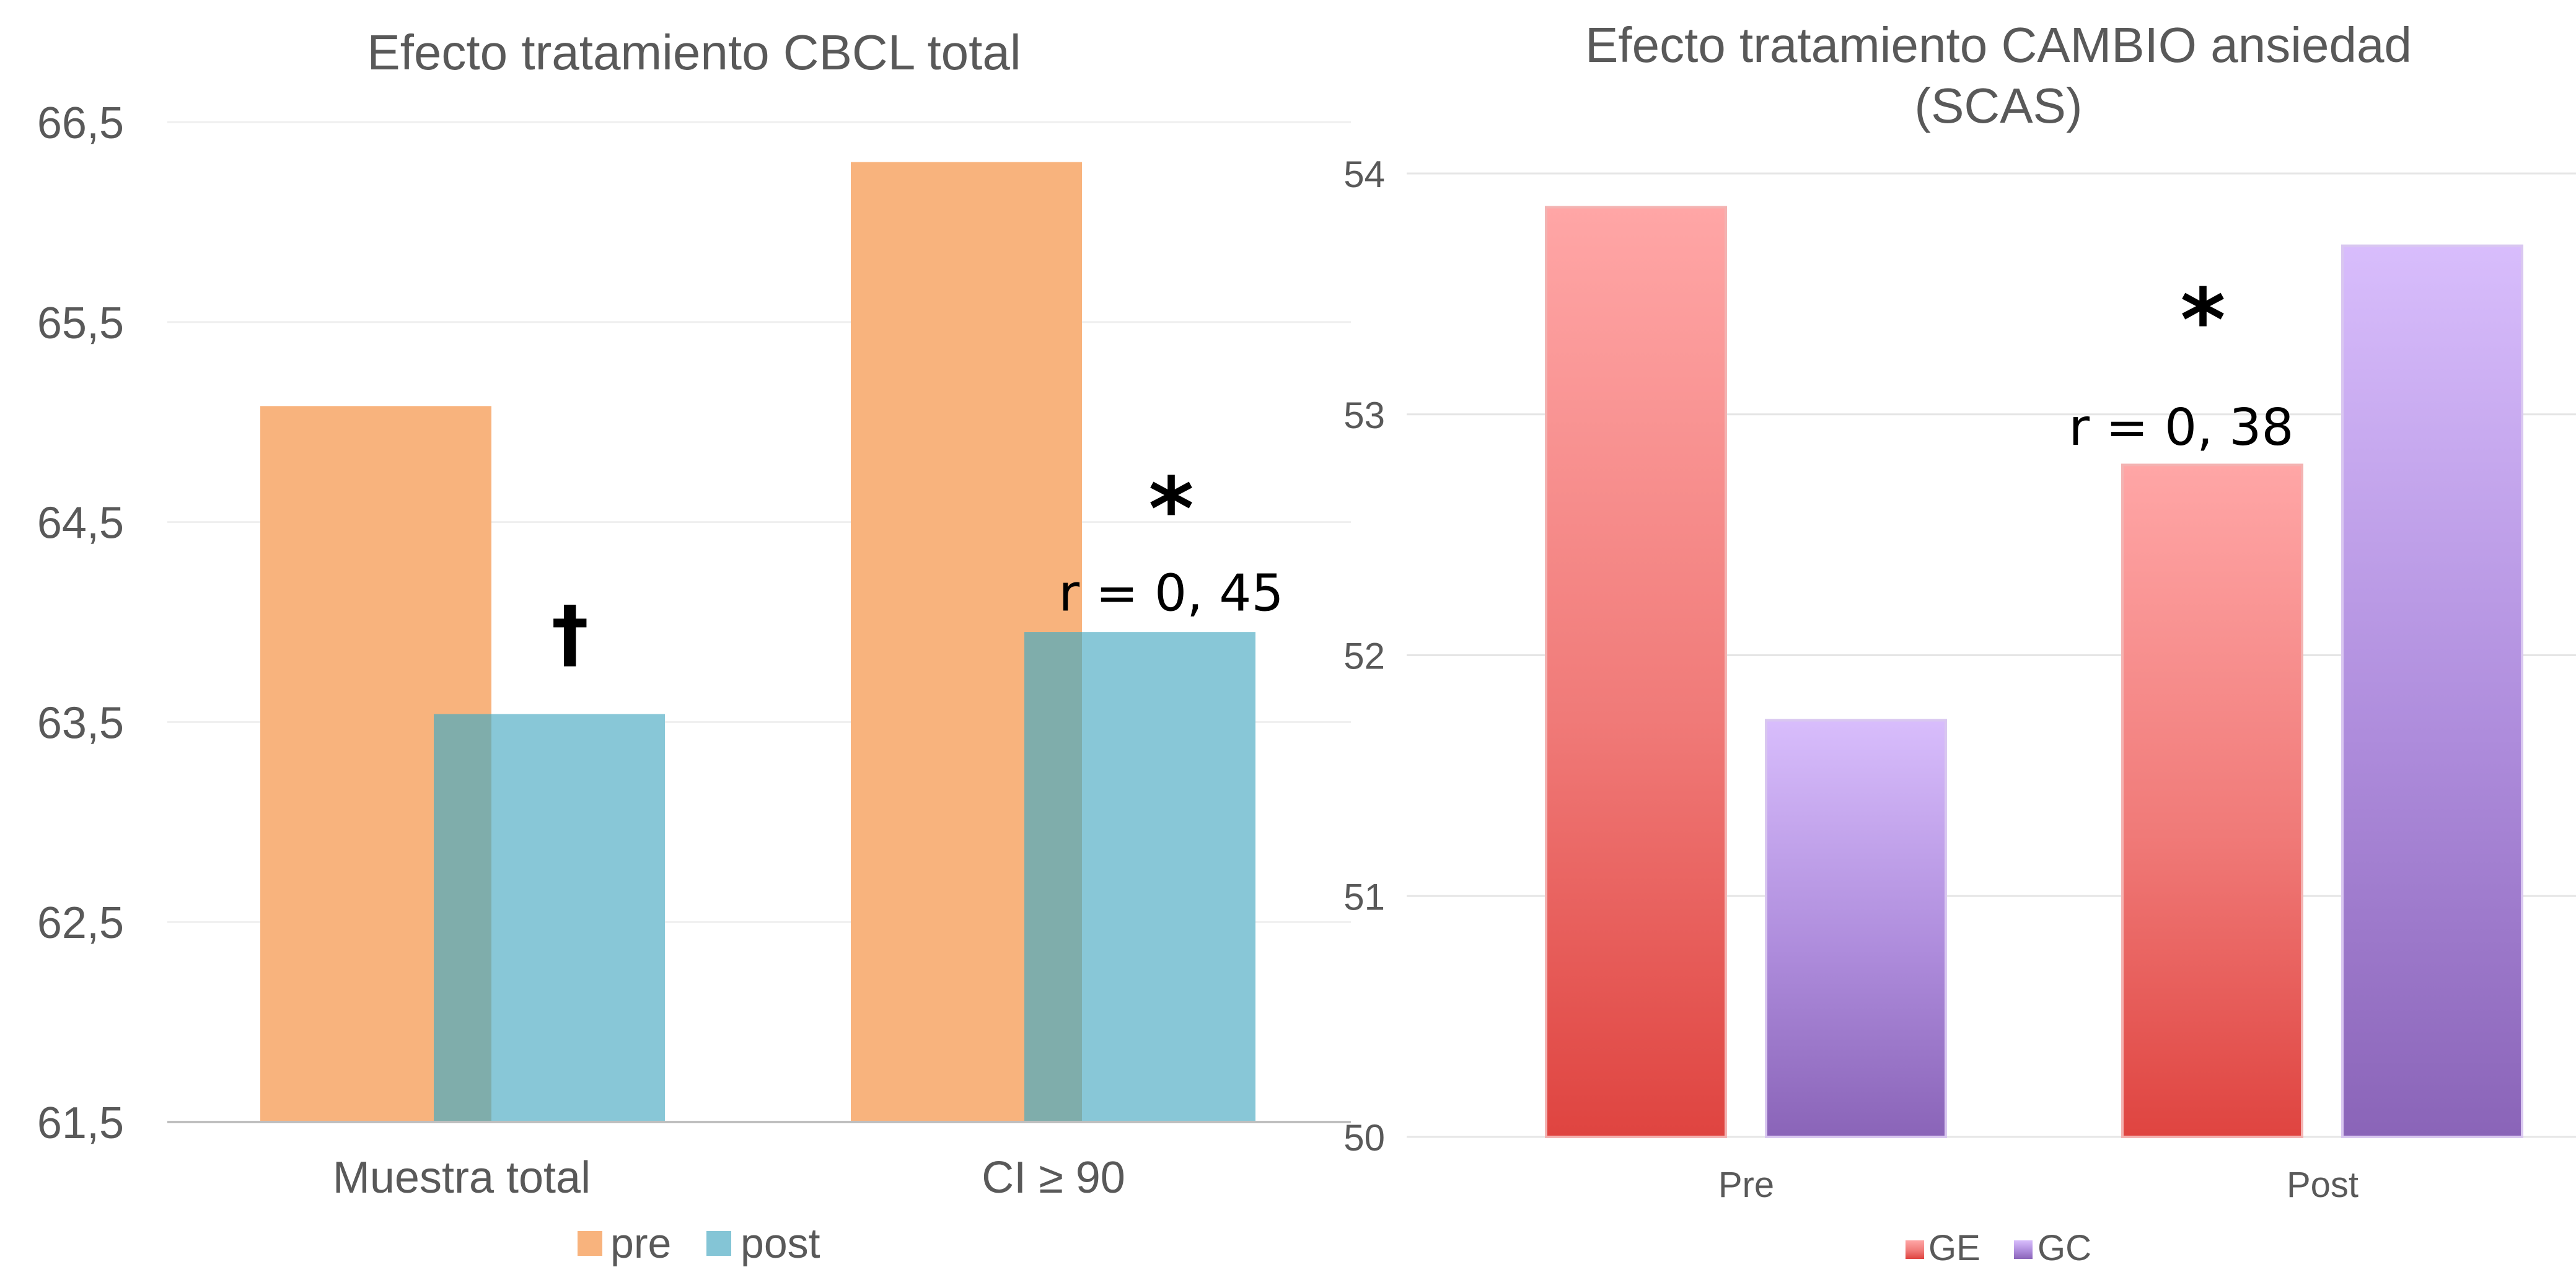  Describe the element at coordinates (1053, 1178) in the screenshot. I see `chart1-category-label: CI ≥ 90` at that location.